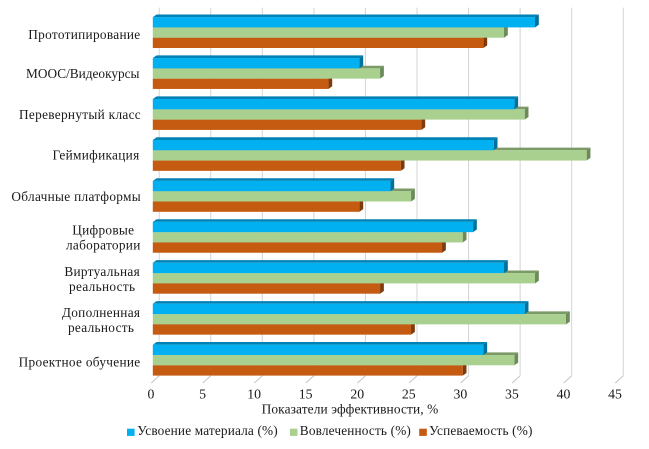 This screenshot has height=449, width=649. Describe the element at coordinates (254, 394) in the screenshot. I see `svg-text: 10` at that location.